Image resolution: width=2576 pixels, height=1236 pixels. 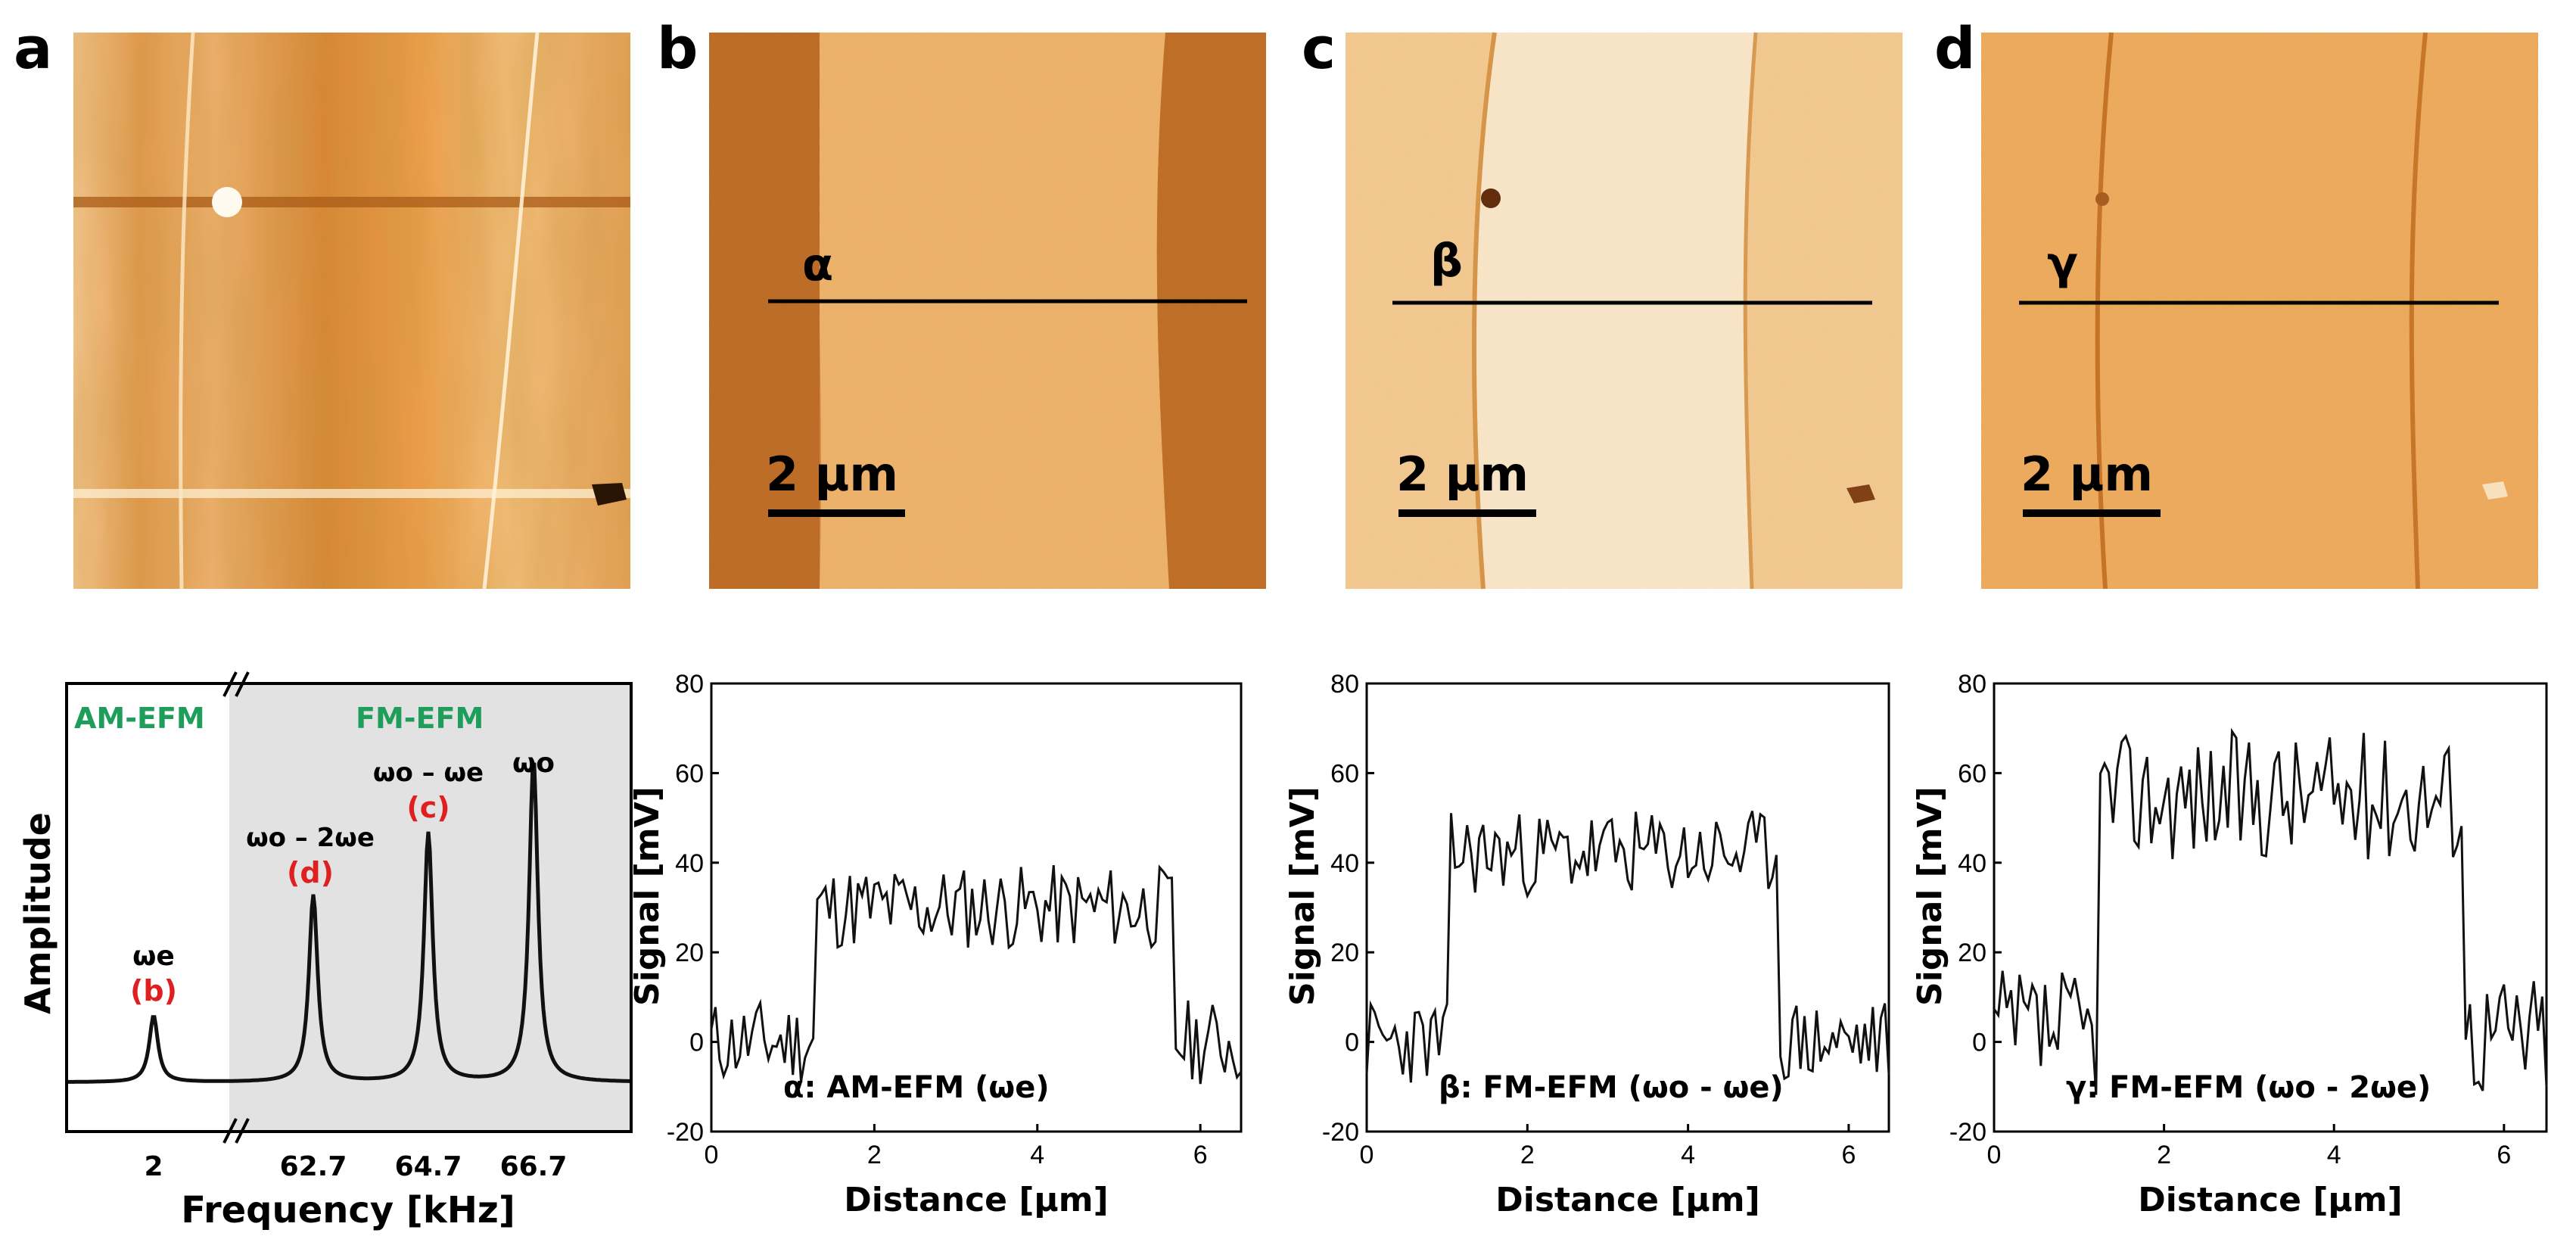 I want to click on spectrum-frame, so click(x=349, y=907).